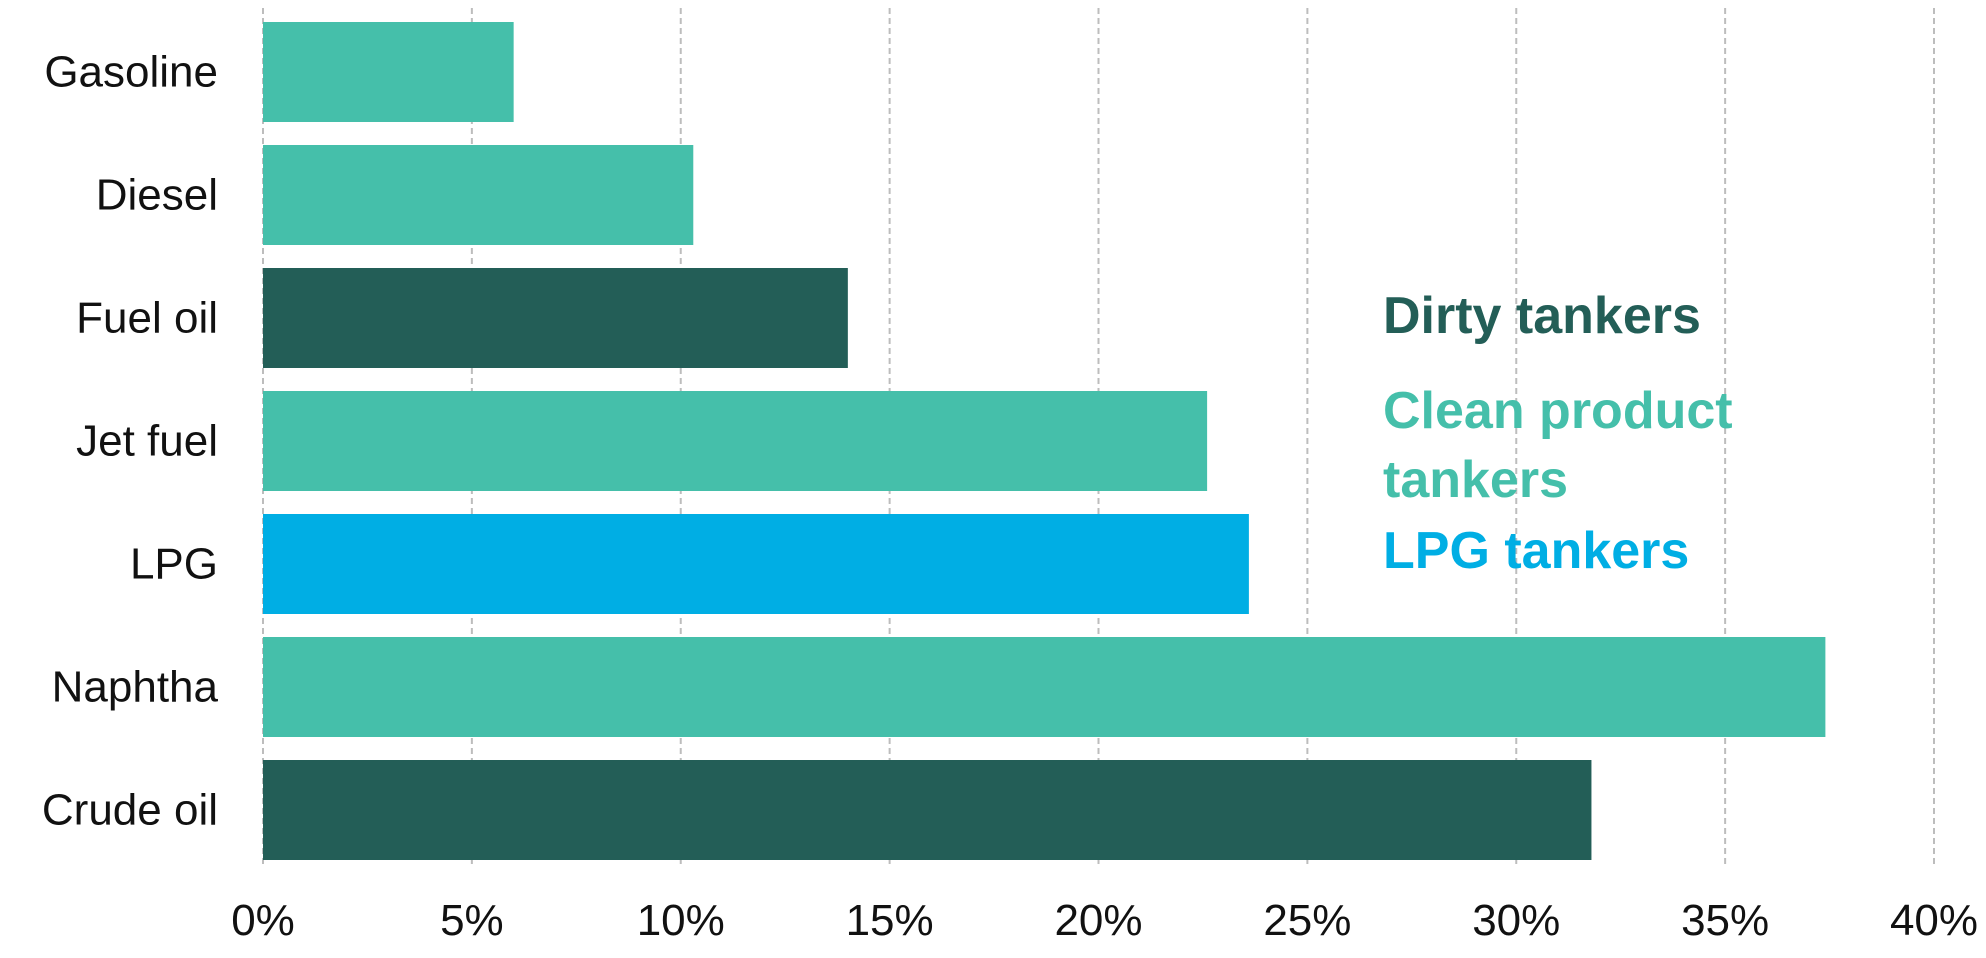 The width and height of the screenshot is (1986, 958). I want to click on x-tick-label: 0%, so click(263, 920).